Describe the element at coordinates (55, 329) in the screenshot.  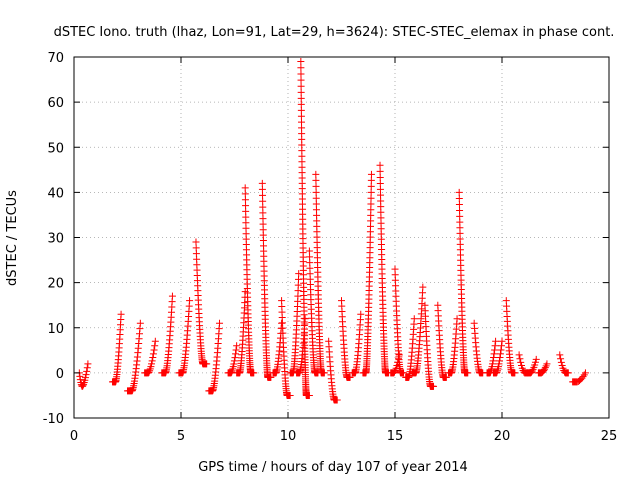
I see `y-tick-label: 10` at that location.